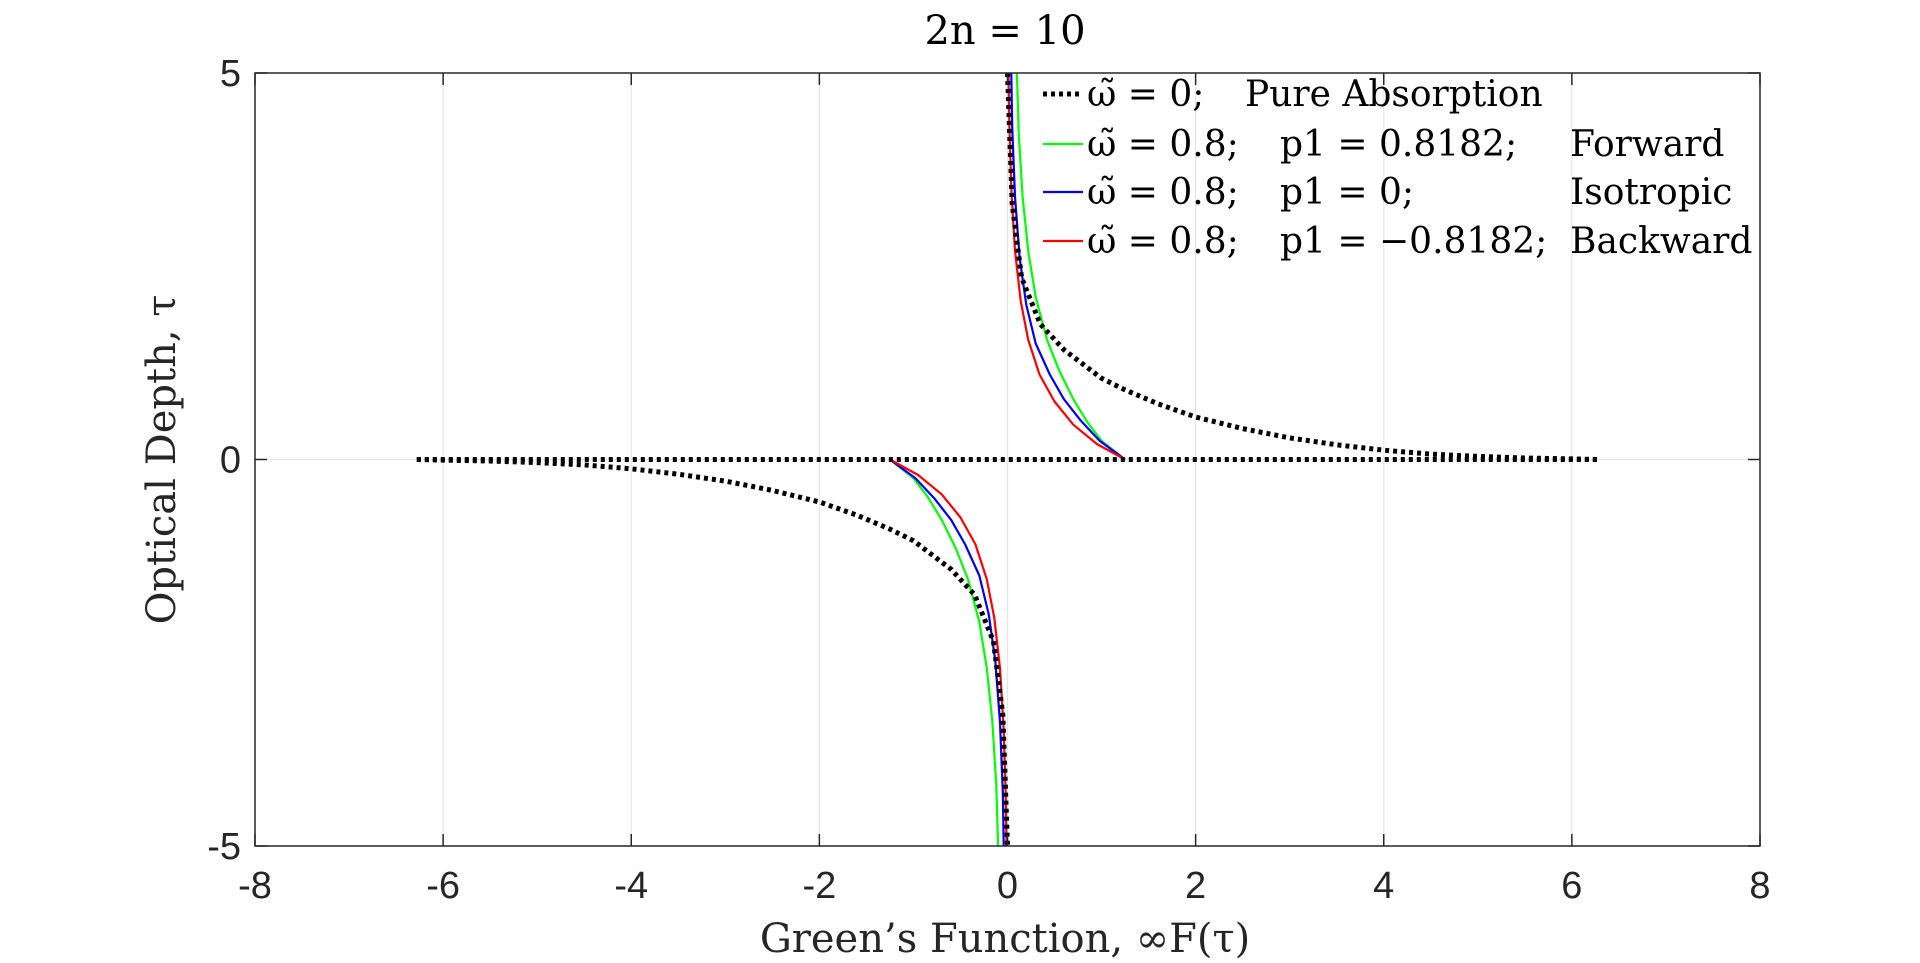 This screenshot has width=1920, height=963. What do you see at coordinates (1347, 192) in the screenshot?
I see `legend-entry-text: p1 = 0;` at bounding box center [1347, 192].